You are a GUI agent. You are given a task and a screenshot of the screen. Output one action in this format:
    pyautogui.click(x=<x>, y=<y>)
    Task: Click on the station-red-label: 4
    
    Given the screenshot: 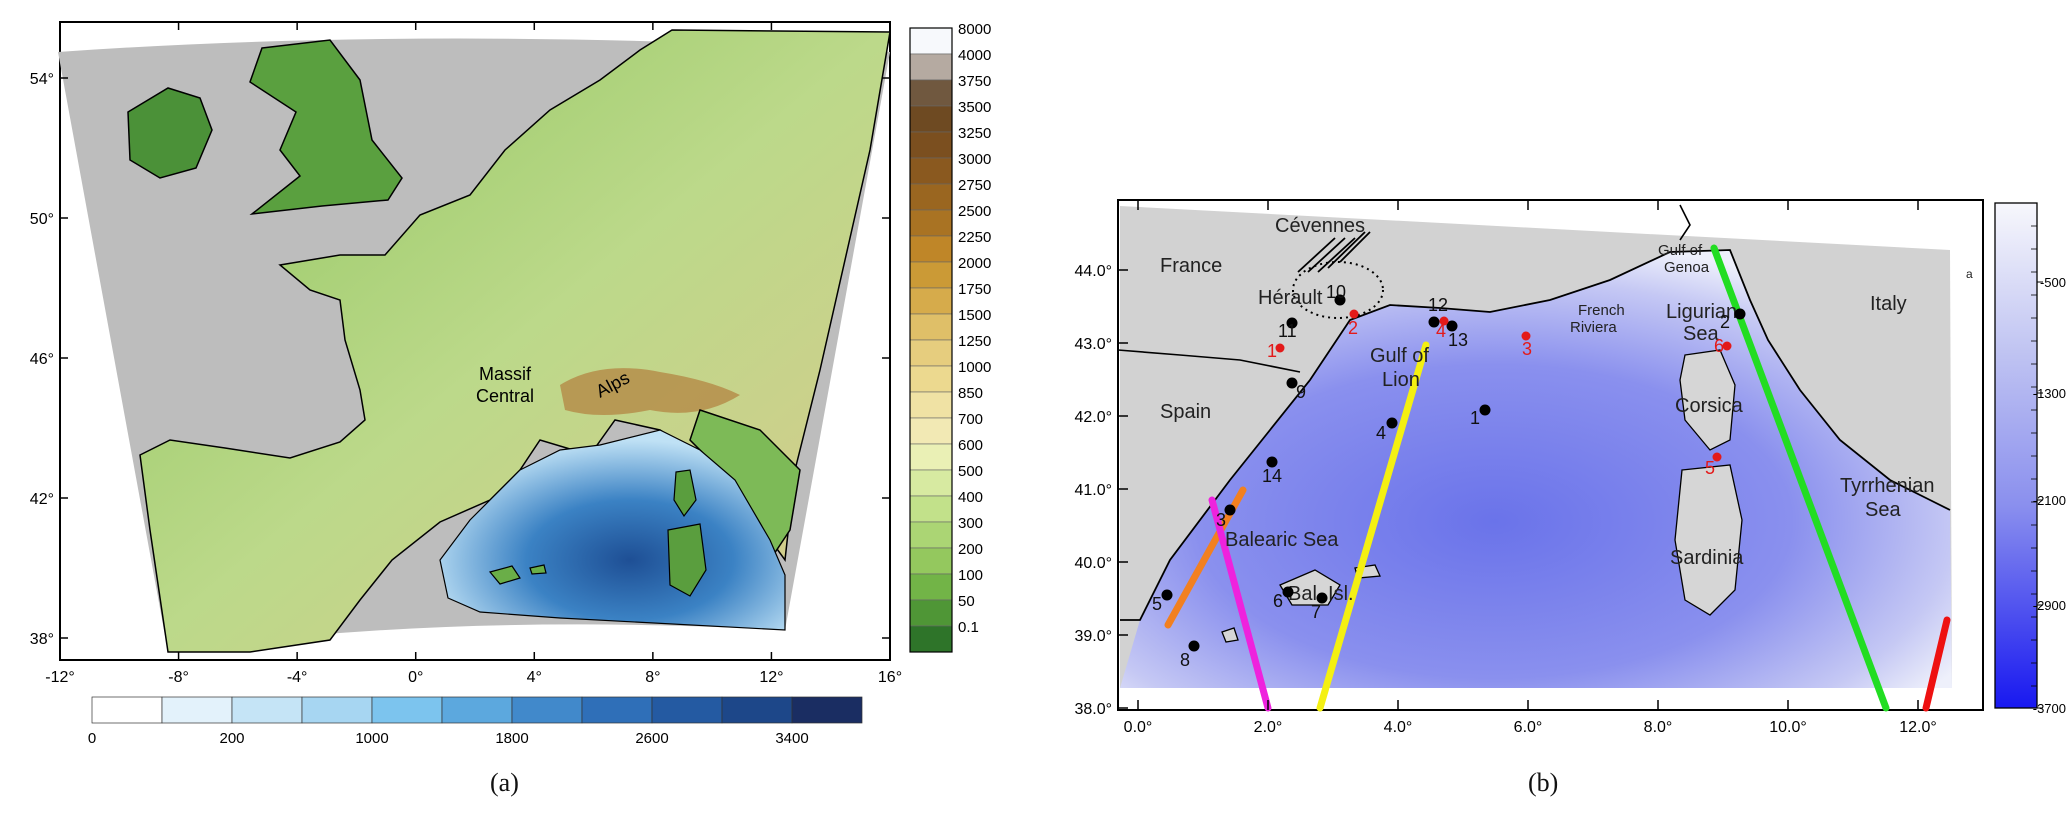 What is the action you would take?
    pyautogui.click(x=1441, y=331)
    